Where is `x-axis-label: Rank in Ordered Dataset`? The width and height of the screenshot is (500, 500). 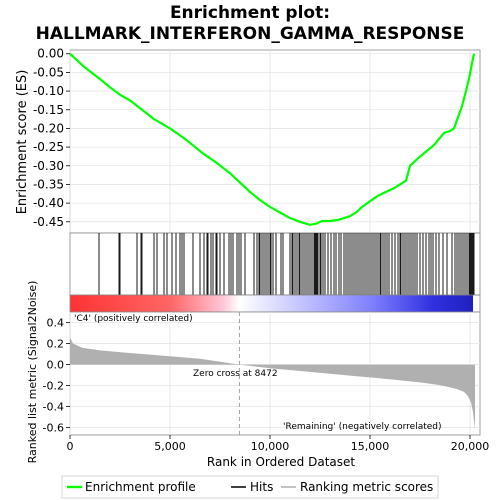
x-axis-label: Rank in Ordered Dataset is located at coordinates (281, 462).